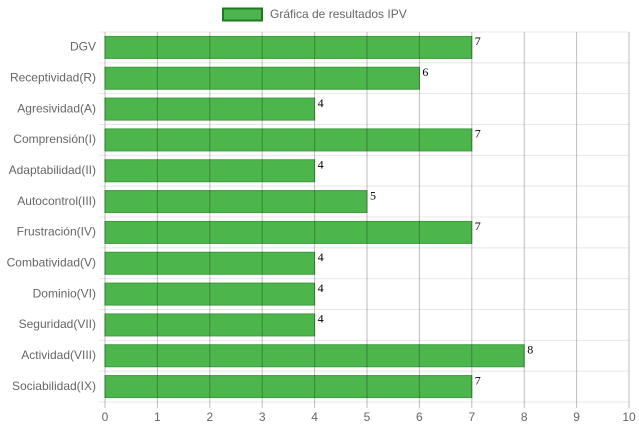 The image size is (639, 431). What do you see at coordinates (338, 14) in the screenshot?
I see `legend-label: Gráfica de resultados IPV` at bounding box center [338, 14].